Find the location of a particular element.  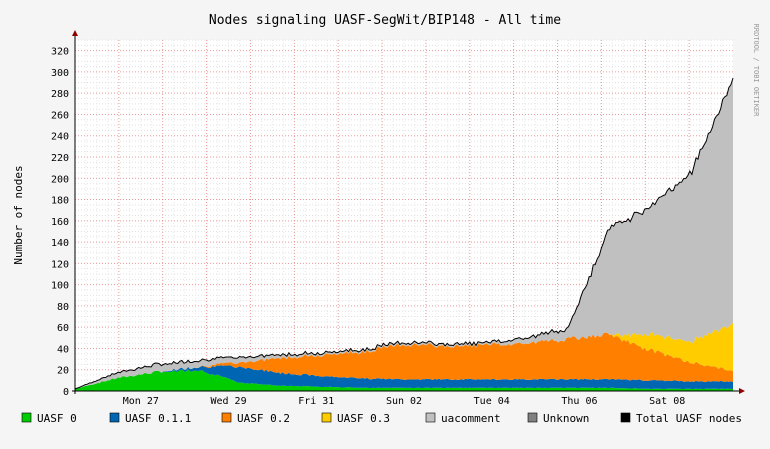

y-tick-label: 60 is located at coordinates (63, 328).